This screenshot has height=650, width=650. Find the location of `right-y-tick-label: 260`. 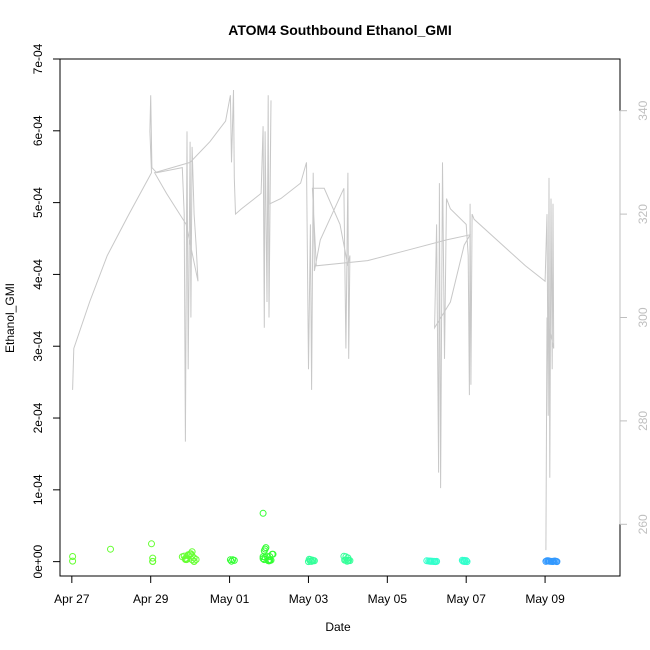

right-y-tick-label: 260 is located at coordinates (643, 524).